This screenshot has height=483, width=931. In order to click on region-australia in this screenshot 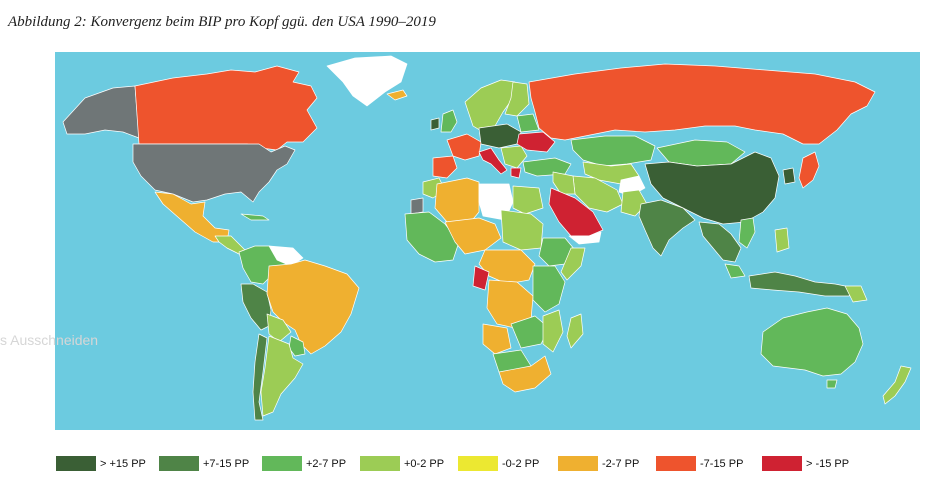, I will do `click(812, 342)`.